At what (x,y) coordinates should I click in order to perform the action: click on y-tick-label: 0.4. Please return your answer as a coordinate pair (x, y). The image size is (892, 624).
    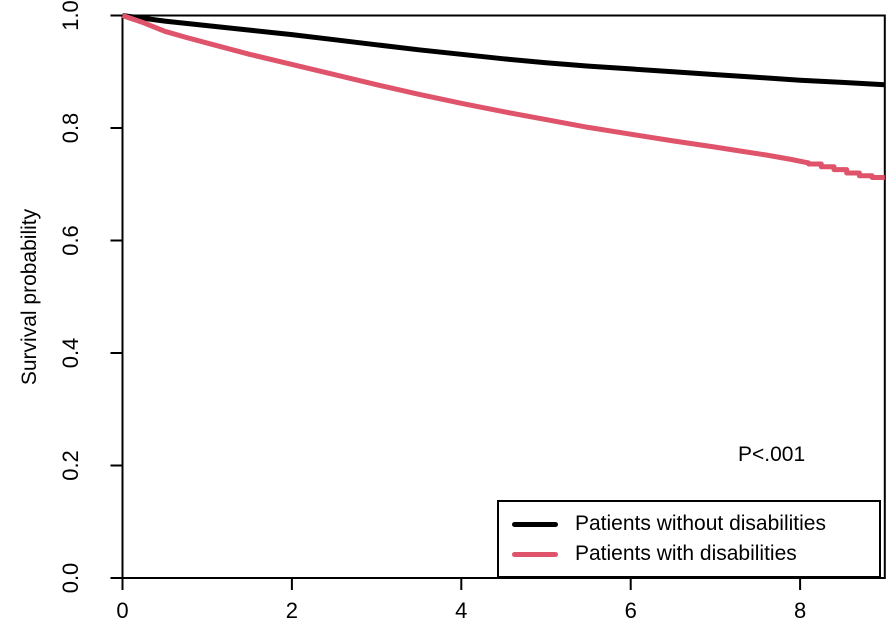
    Looking at the image, I should click on (70, 353).